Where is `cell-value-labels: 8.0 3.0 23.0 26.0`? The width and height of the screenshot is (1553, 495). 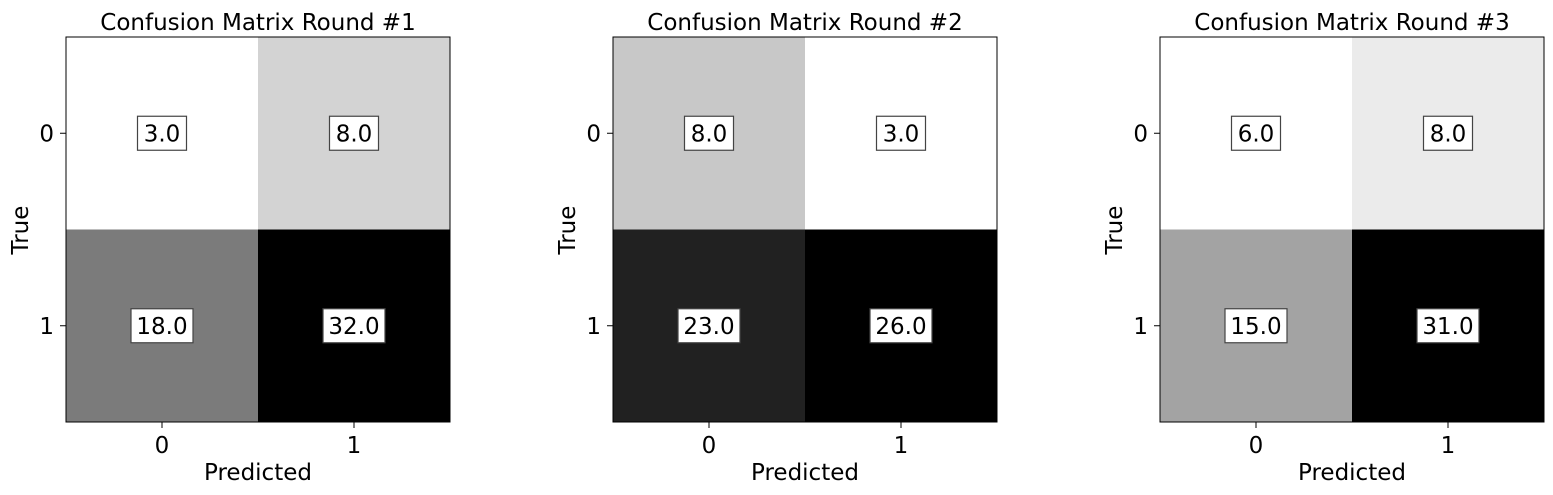 cell-value-labels: 8.0 3.0 23.0 26.0 is located at coordinates (805, 229).